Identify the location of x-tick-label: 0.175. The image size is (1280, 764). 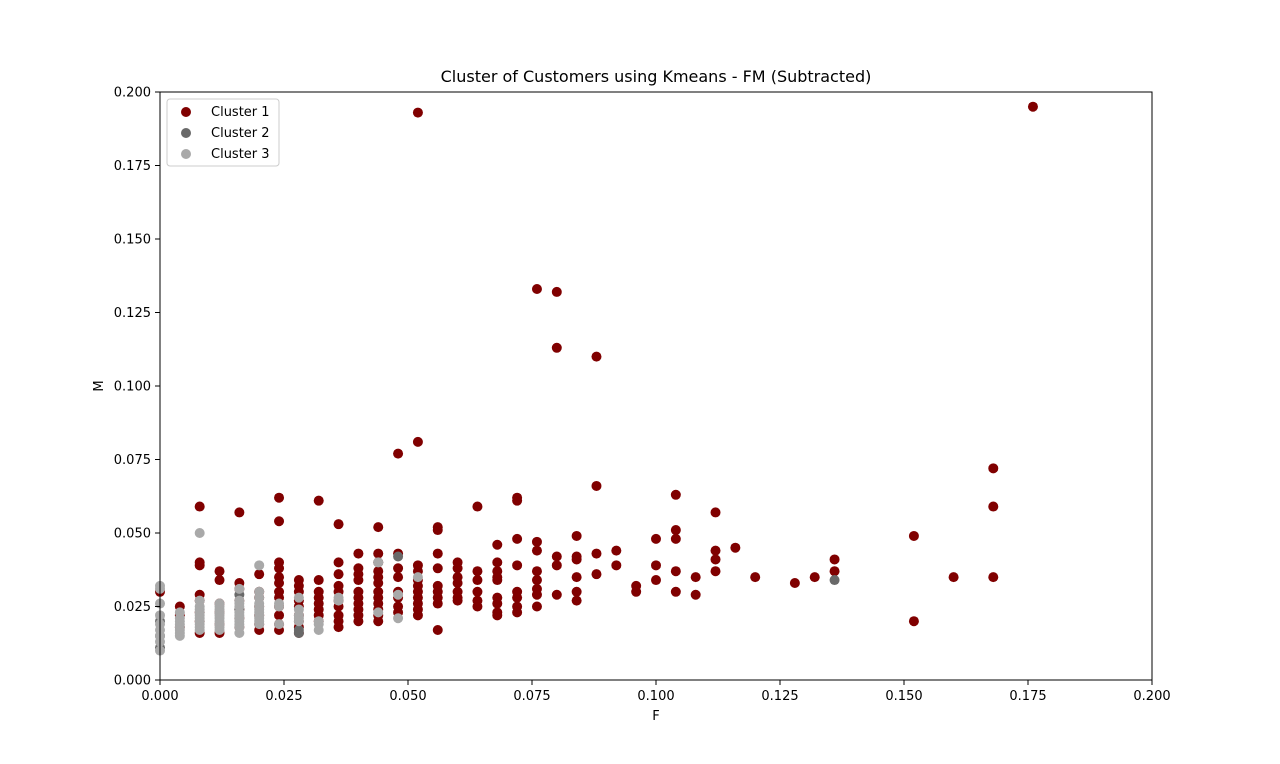
(1027, 696).